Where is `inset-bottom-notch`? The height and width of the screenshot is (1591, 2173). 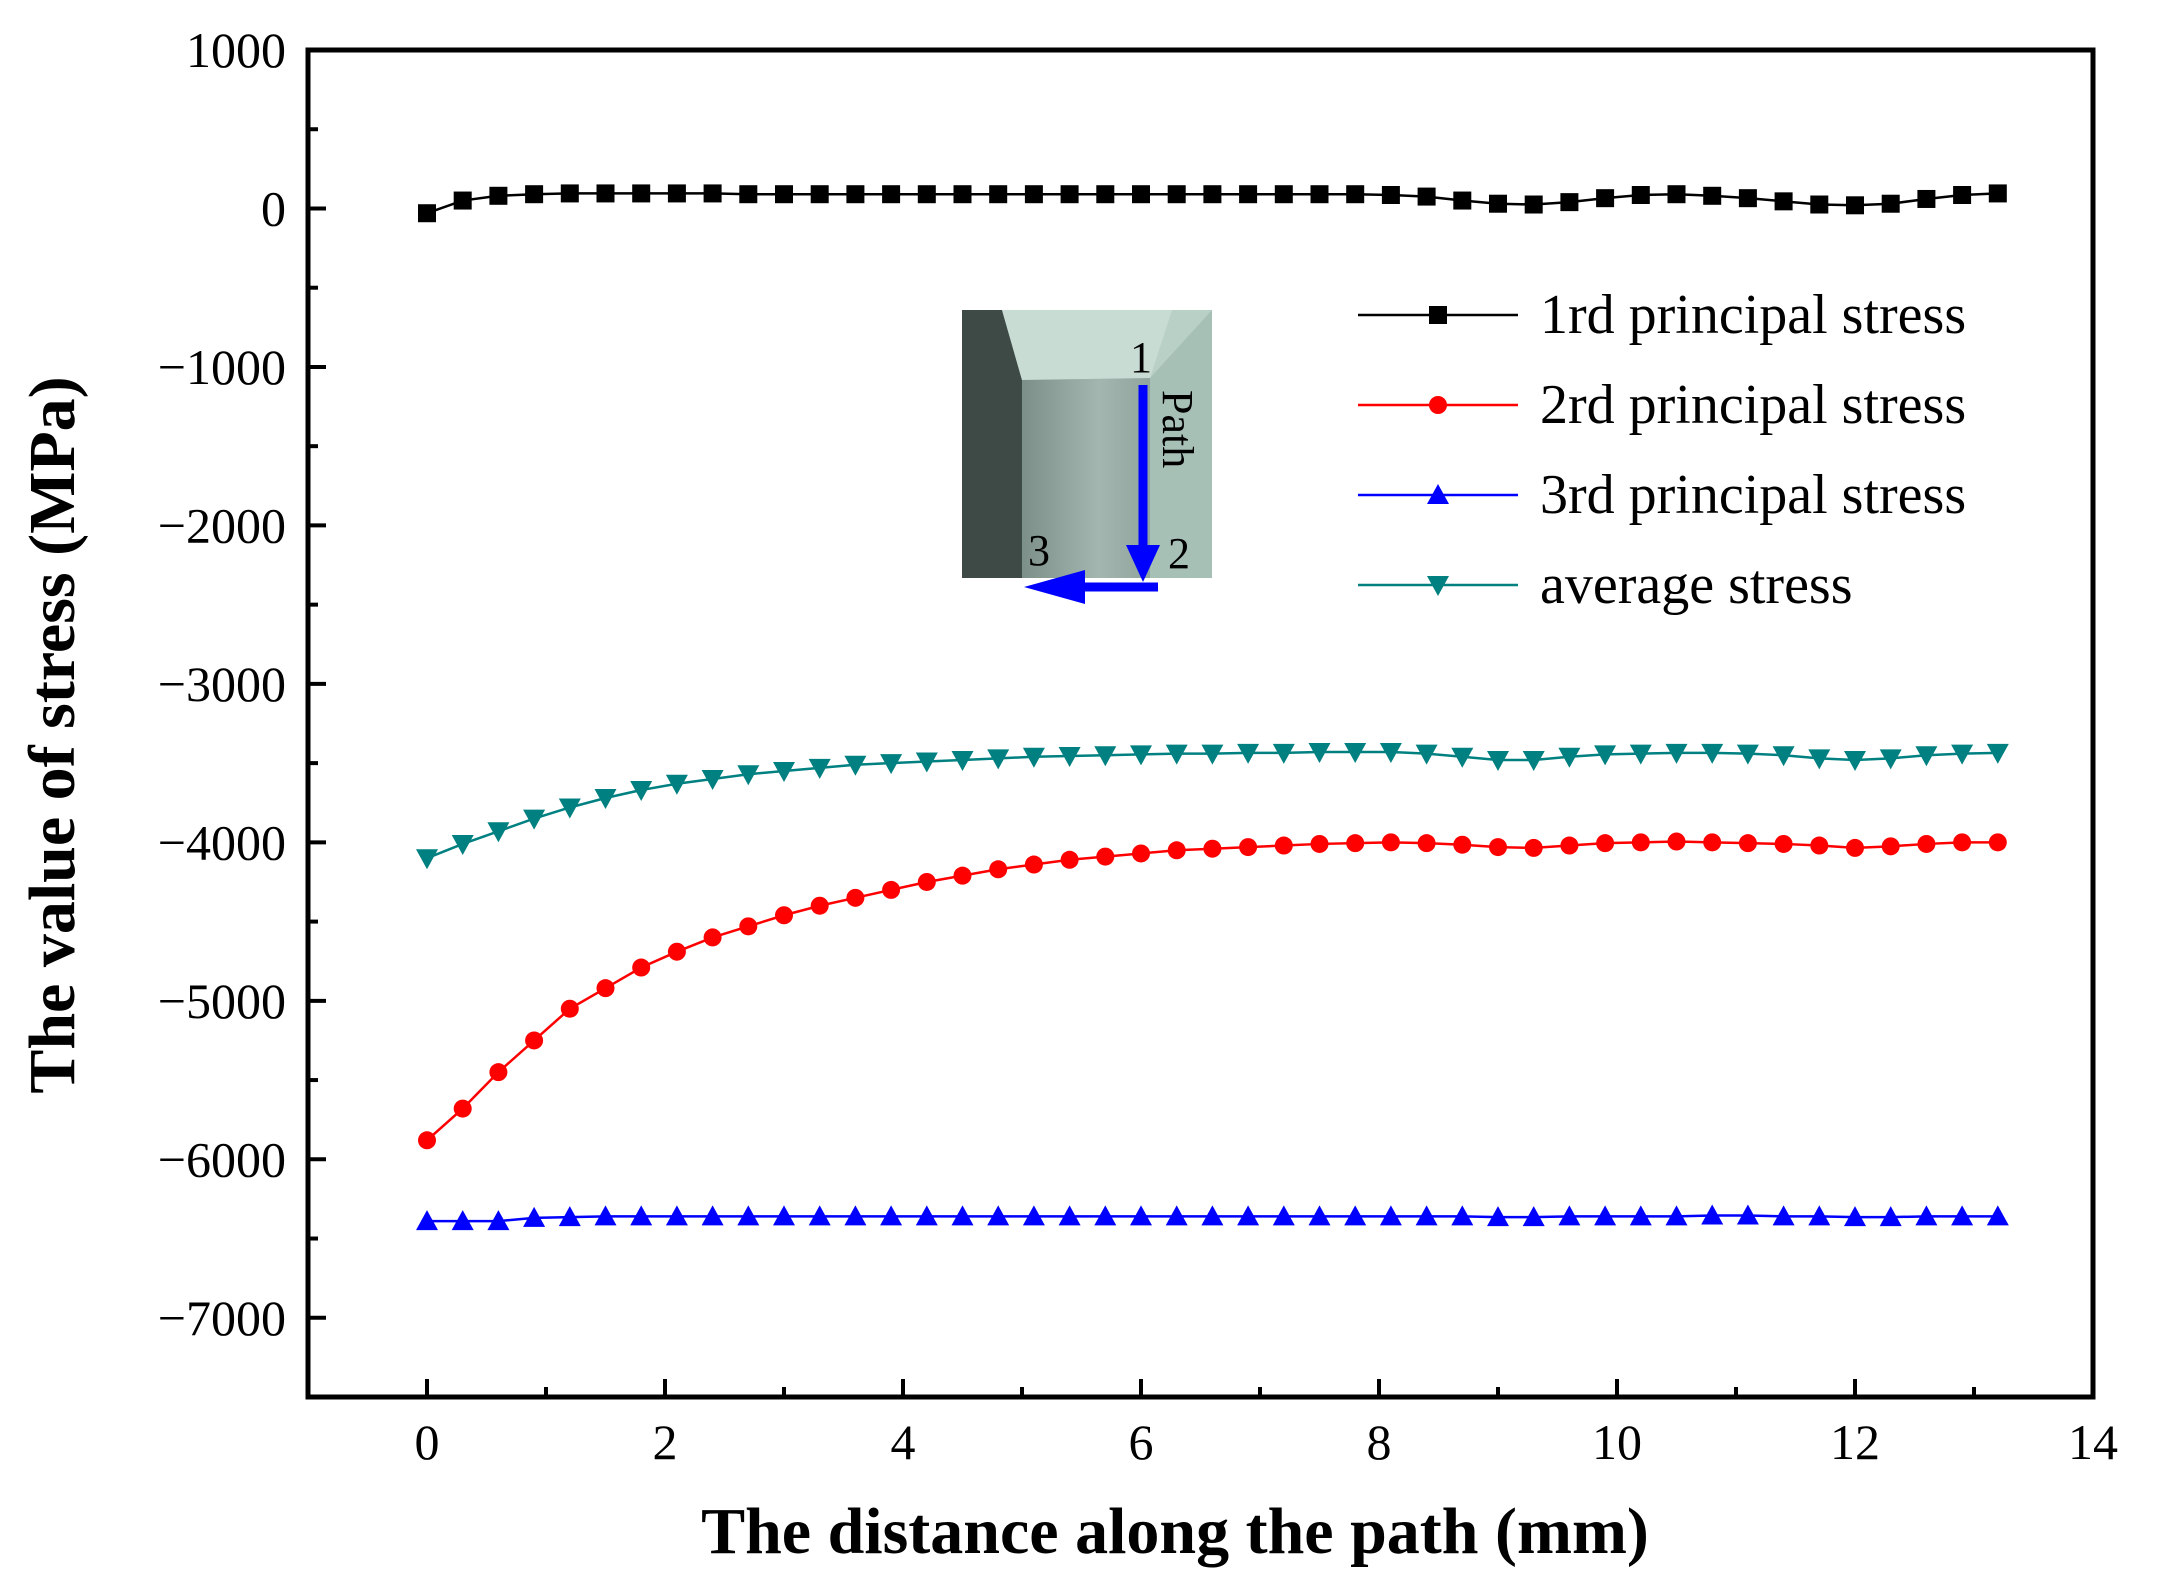
inset-bottom-notch is located at coordinates (1001, 588).